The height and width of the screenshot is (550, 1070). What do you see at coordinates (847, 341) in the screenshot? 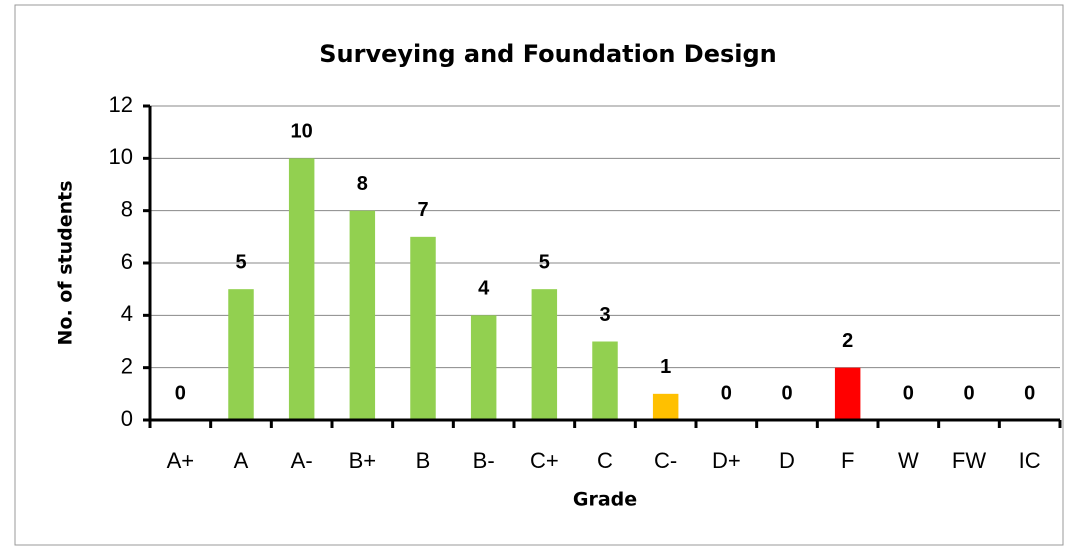
I see `value-label: 2` at bounding box center [847, 341].